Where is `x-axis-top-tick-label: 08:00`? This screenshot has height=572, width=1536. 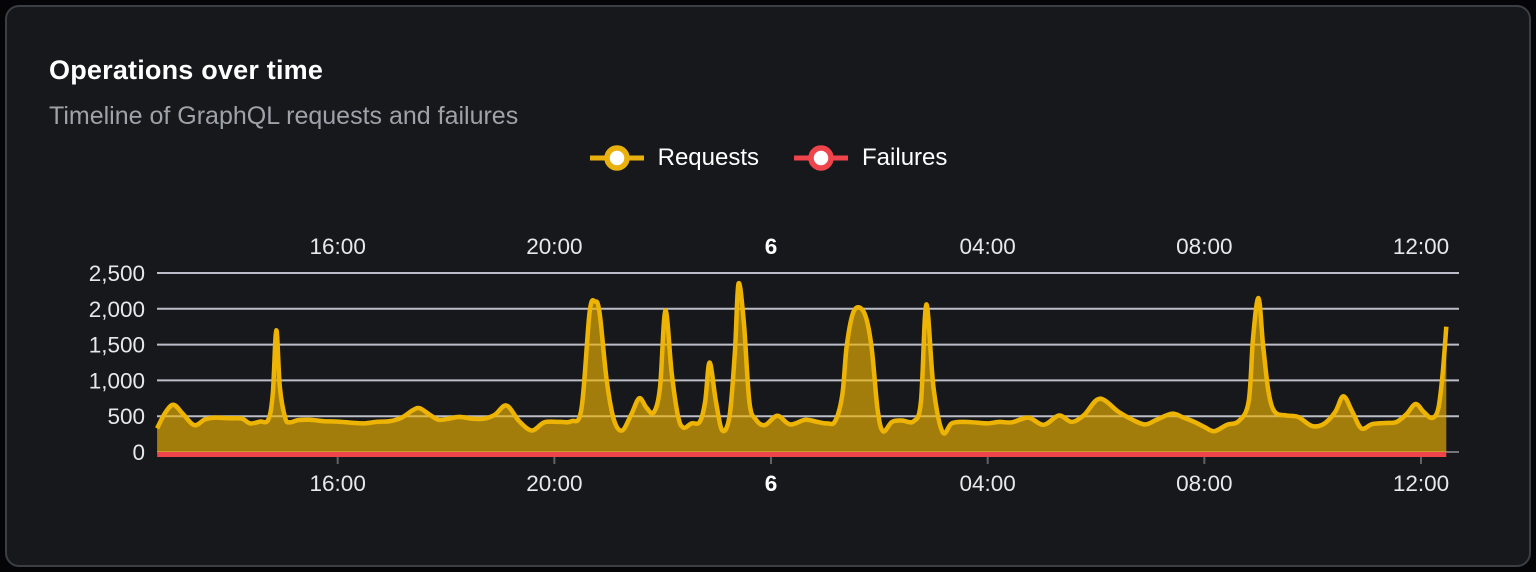
x-axis-top-tick-label: 08:00 is located at coordinates (1204, 246).